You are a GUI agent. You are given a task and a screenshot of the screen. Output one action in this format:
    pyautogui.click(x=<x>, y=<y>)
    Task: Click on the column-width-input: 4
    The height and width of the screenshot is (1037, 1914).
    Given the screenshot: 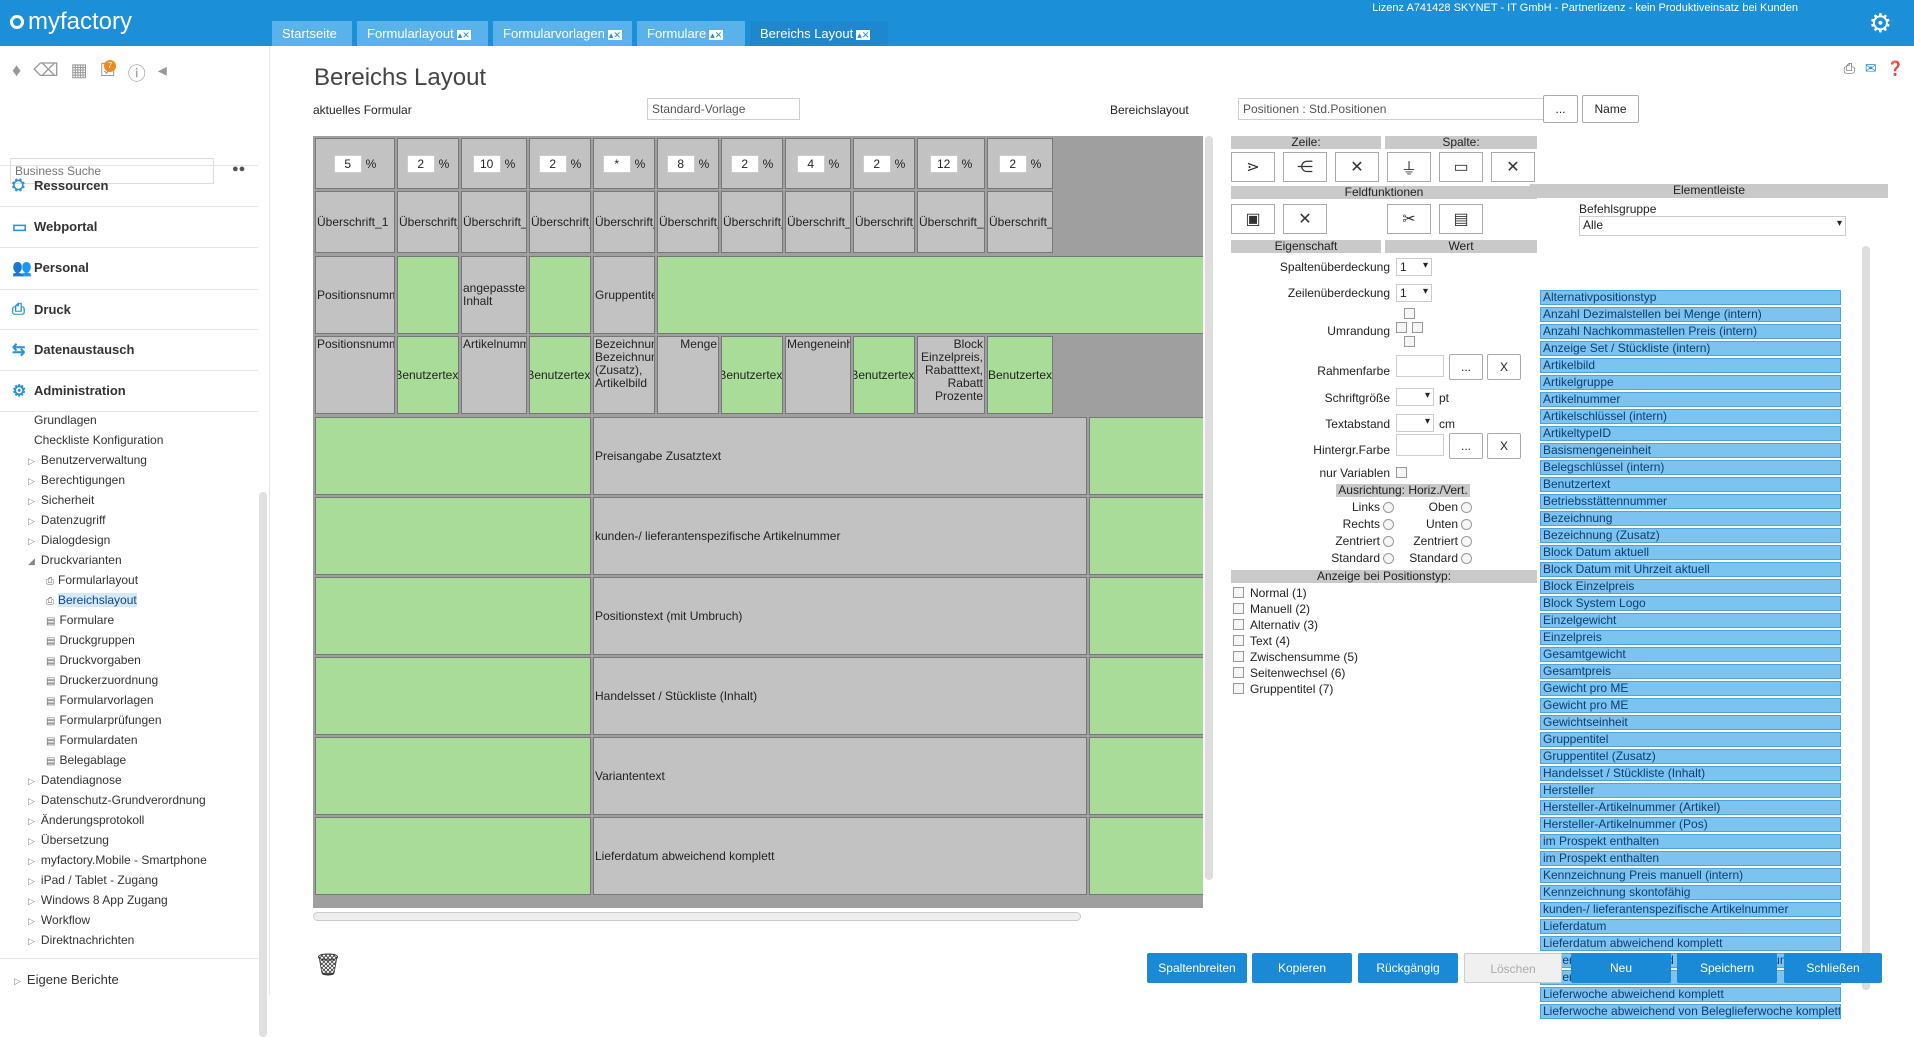 What is the action you would take?
    pyautogui.click(x=810, y=163)
    